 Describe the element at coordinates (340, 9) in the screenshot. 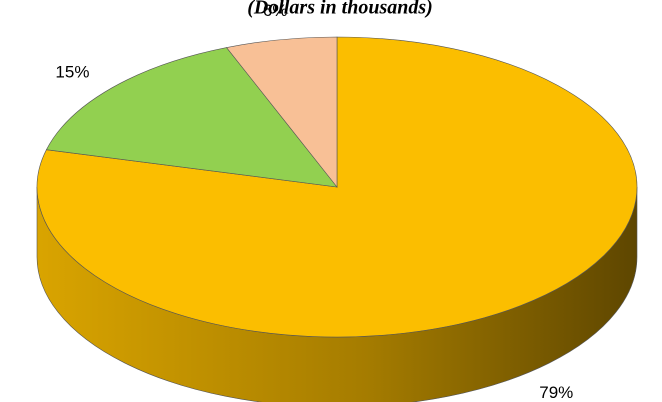

I see `chart-title: (Dollars in thousands)` at that location.